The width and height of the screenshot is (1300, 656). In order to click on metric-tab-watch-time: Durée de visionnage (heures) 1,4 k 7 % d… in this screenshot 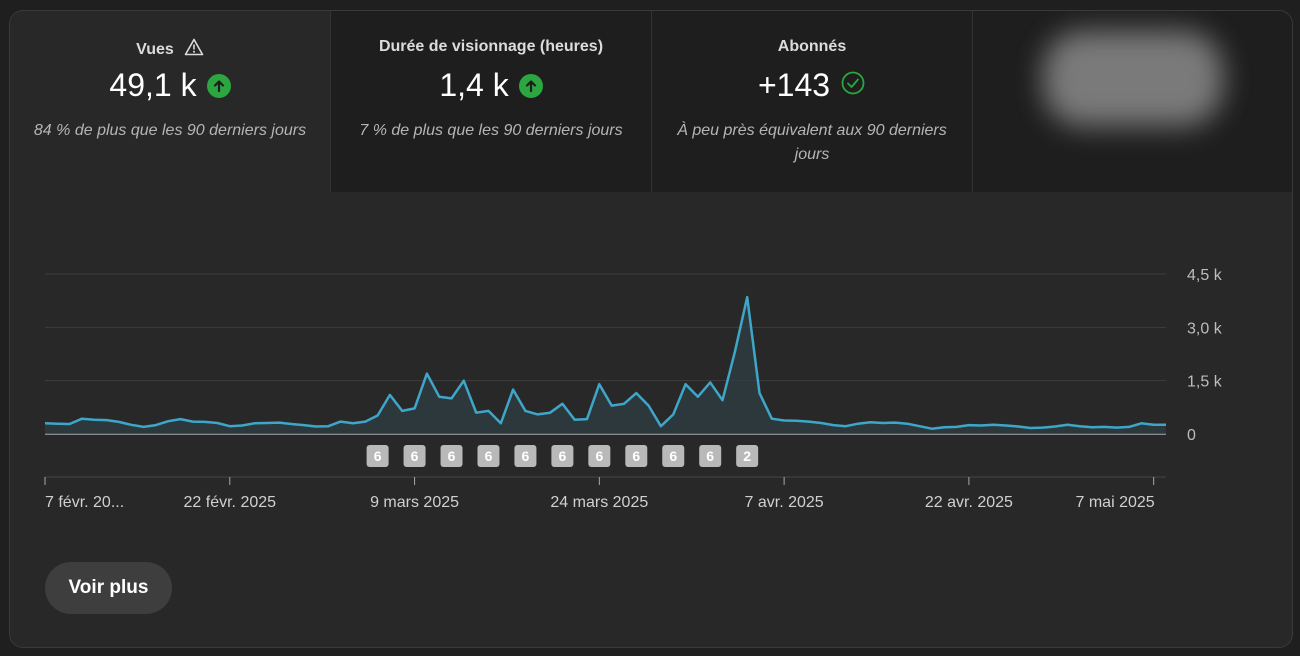, I will do `click(491, 101)`.